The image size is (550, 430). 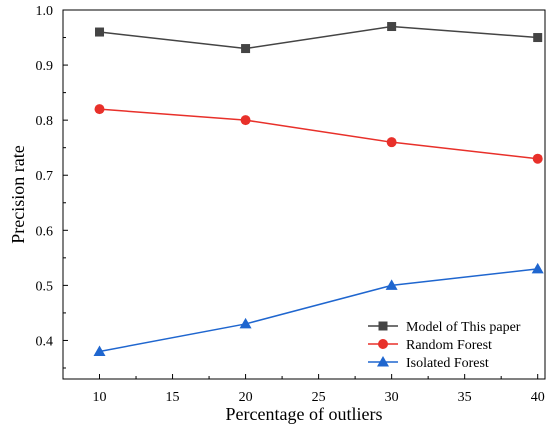 I want to click on legend-item: Isolated Forest, so click(x=428, y=363).